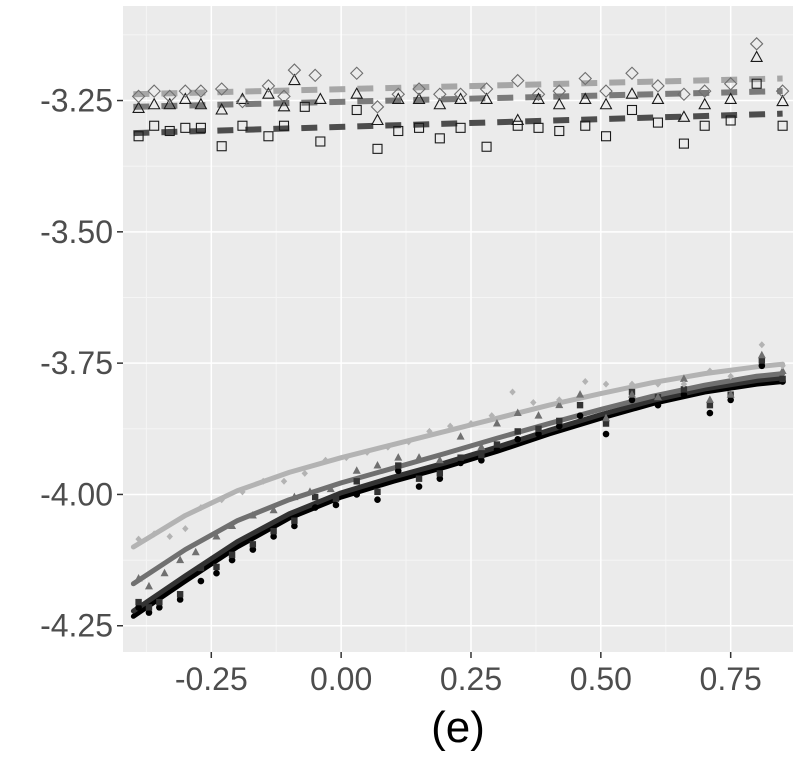 The image size is (802, 759). I want to click on x-tick-label: -0.25, so click(211, 679).